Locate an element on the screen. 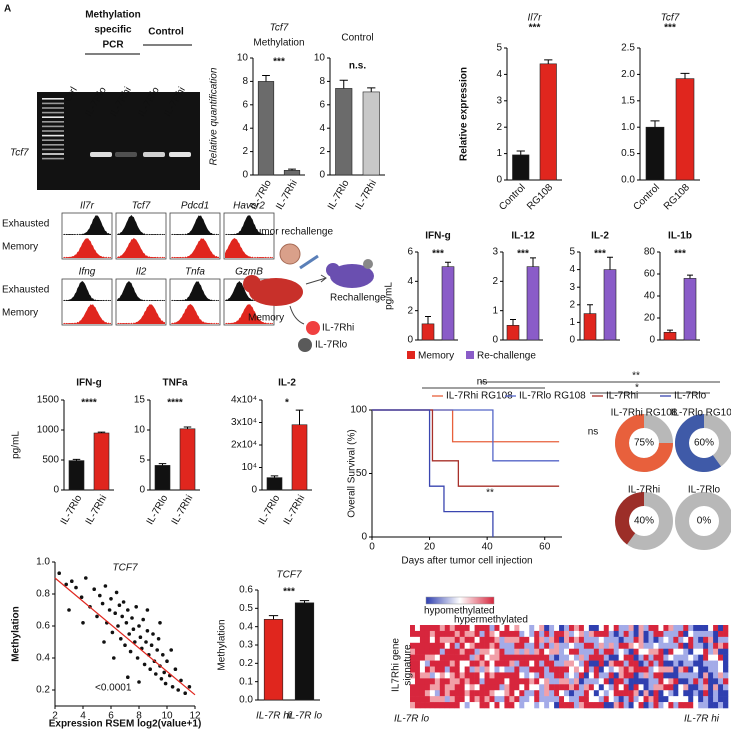  arrow is located at coordinates (297, 315).